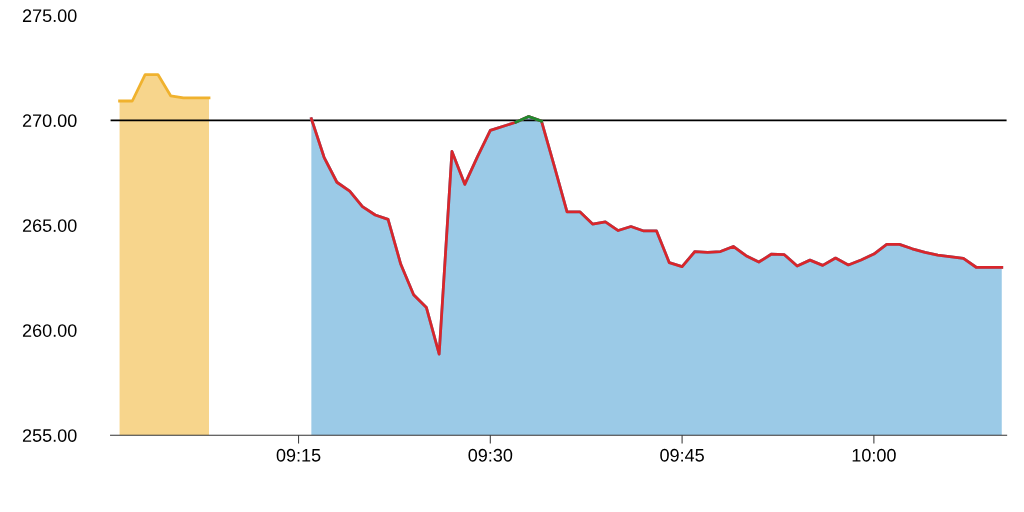 The image size is (1024, 512). Describe the element at coordinates (298, 455) in the screenshot. I see `x-tick-label: 09:15` at that location.